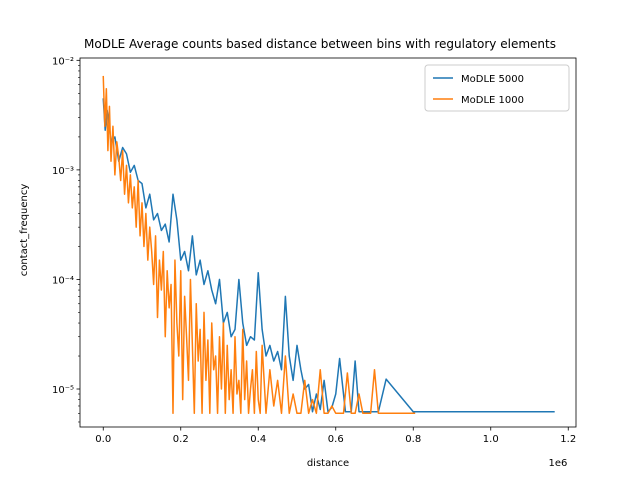  Describe the element at coordinates (491, 439) in the screenshot. I see `x-tick-label: 1.0` at that location.